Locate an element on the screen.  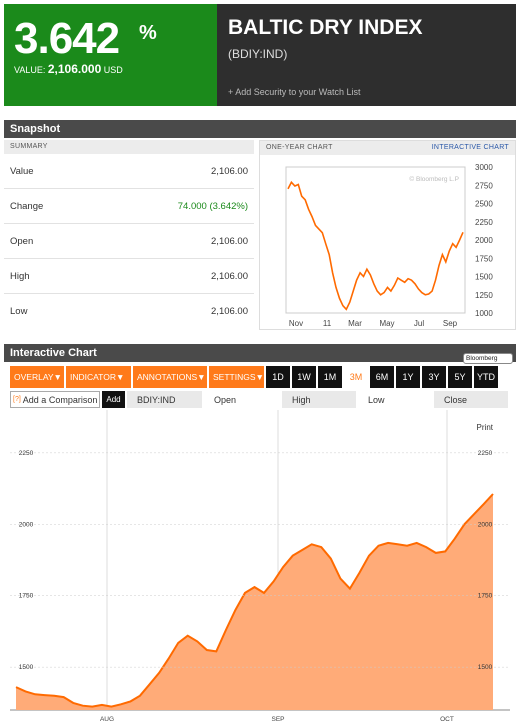
y-tick-label: 2000 is located at coordinates (484, 240).